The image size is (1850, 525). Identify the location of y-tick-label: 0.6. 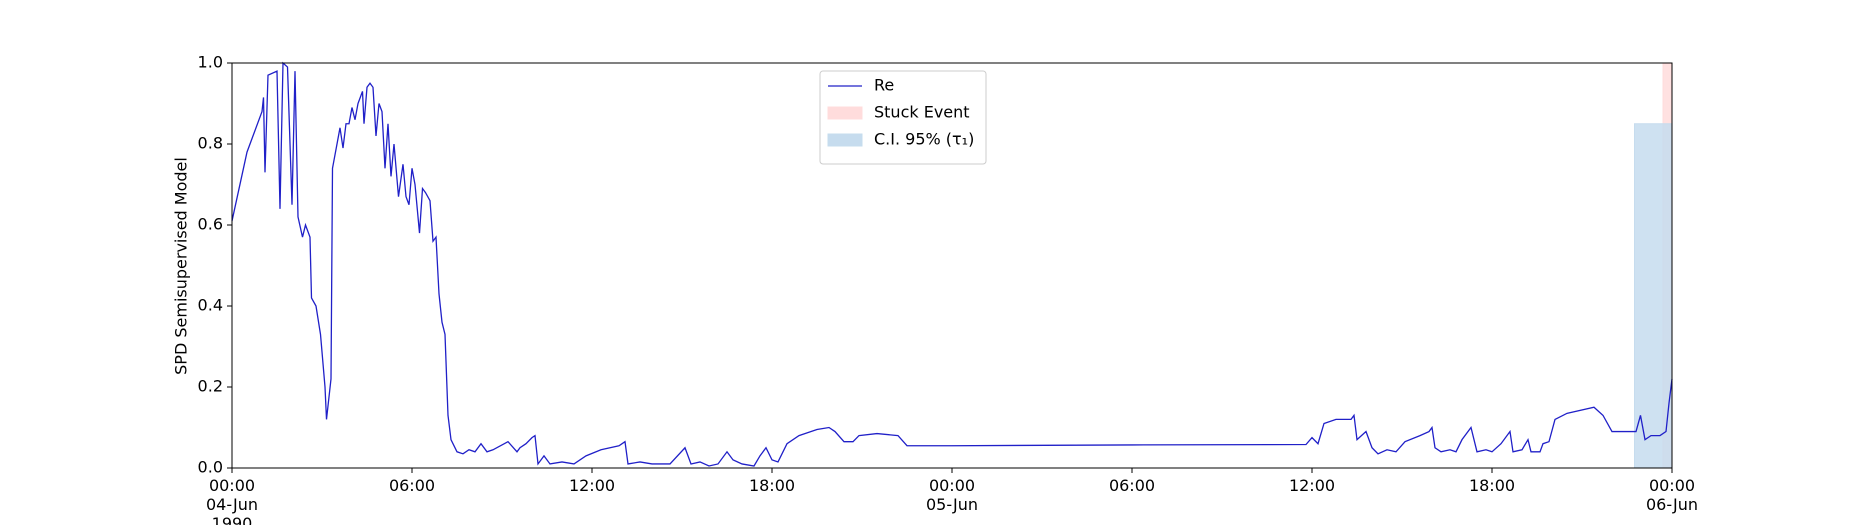
(210, 224).